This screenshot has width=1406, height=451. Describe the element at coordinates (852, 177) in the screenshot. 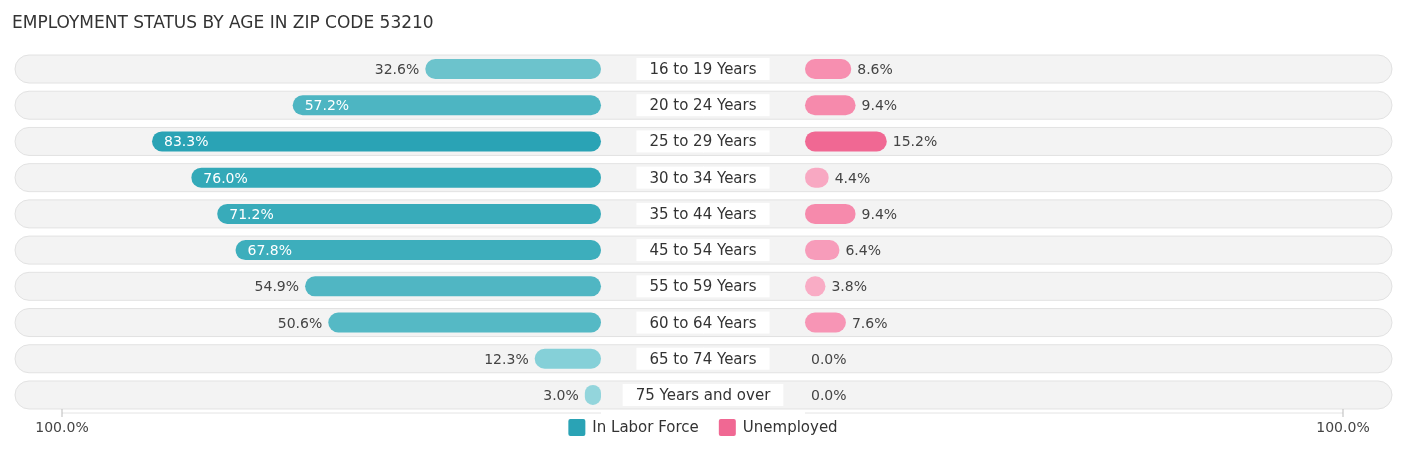

I see `text: 4.4%` at that location.